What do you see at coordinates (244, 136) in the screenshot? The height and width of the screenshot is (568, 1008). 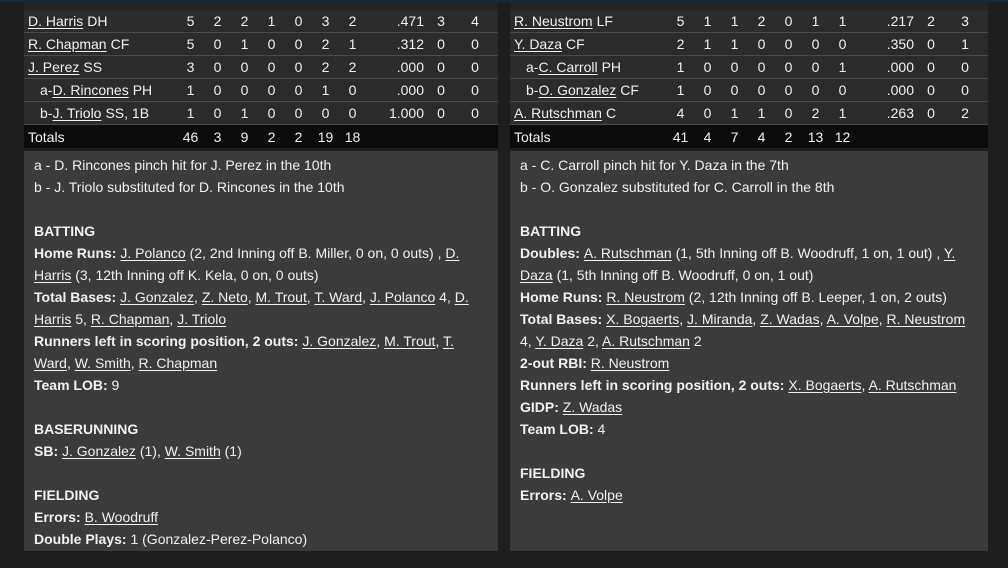 I see `stat-cell: 9` at bounding box center [244, 136].